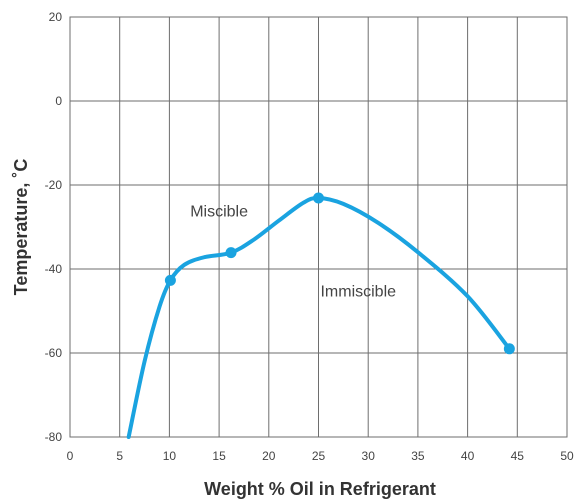 The image size is (574, 501). I want to click on y-tick-label-20: 20, so click(56, 17).